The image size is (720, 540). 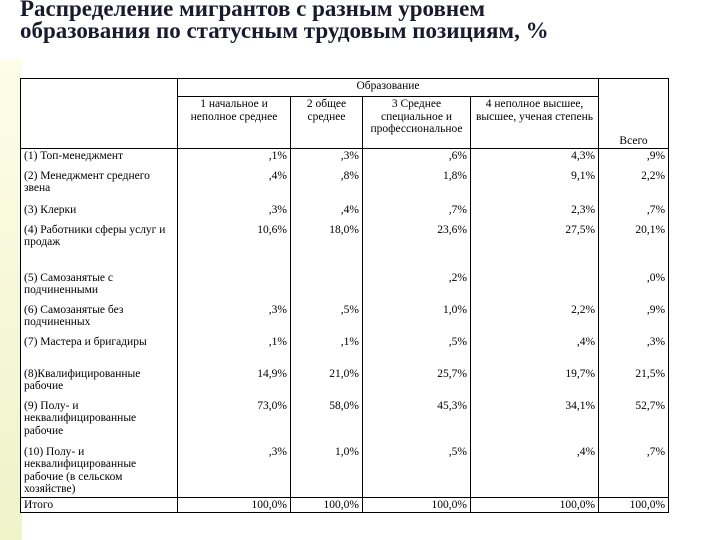 What do you see at coordinates (416, 421) in the screenshot?
I see `cell-value: 45,3%` at bounding box center [416, 421].